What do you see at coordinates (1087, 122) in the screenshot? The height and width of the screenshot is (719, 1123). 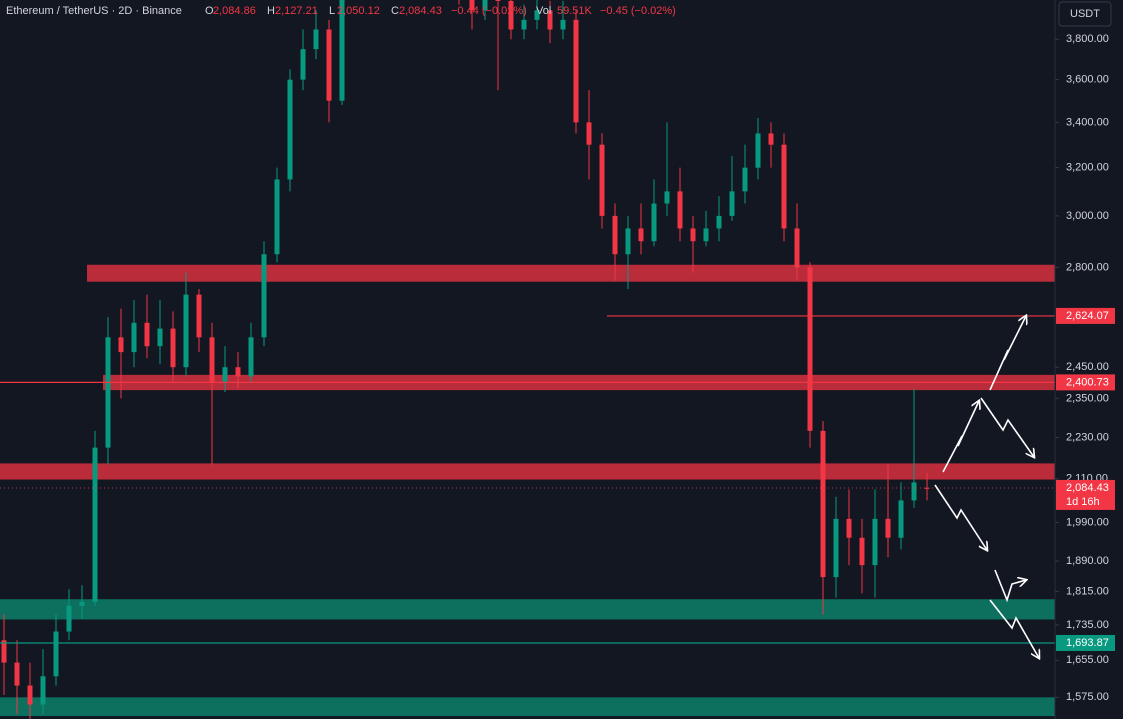 I see `y-tick-label: 3,400.00` at bounding box center [1087, 122].